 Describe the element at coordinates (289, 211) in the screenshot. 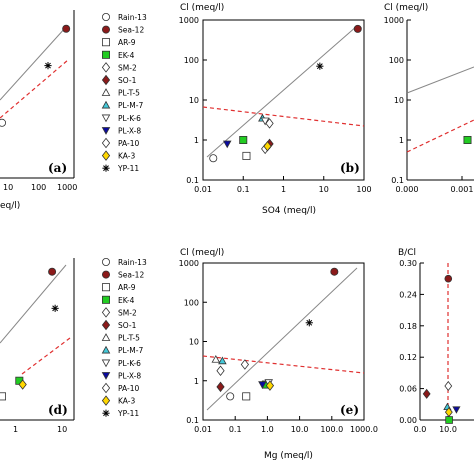

I see `panel-b-xlabel: SO4 (meq/l)` at that location.